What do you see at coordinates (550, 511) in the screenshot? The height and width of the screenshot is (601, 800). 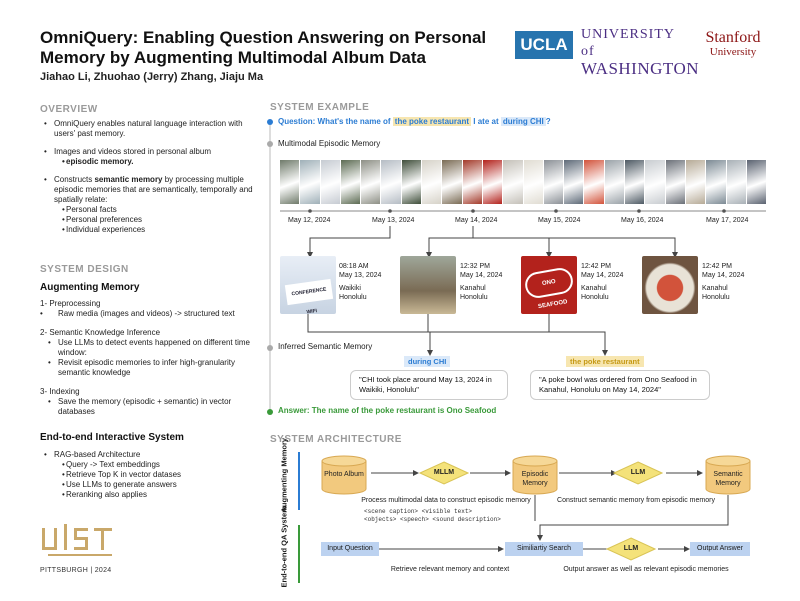 I see `architecture-arrows` at bounding box center [550, 511].